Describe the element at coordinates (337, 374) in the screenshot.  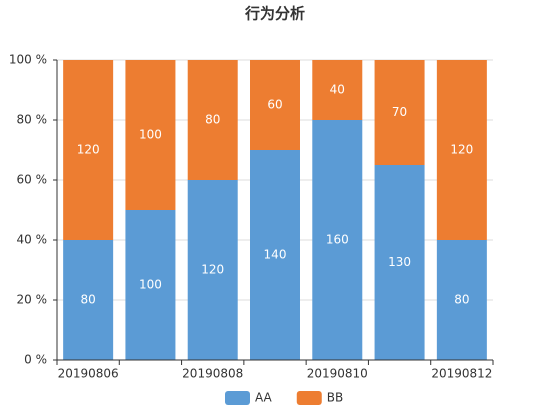
I see `x-tick-label: 20190810` at that location.